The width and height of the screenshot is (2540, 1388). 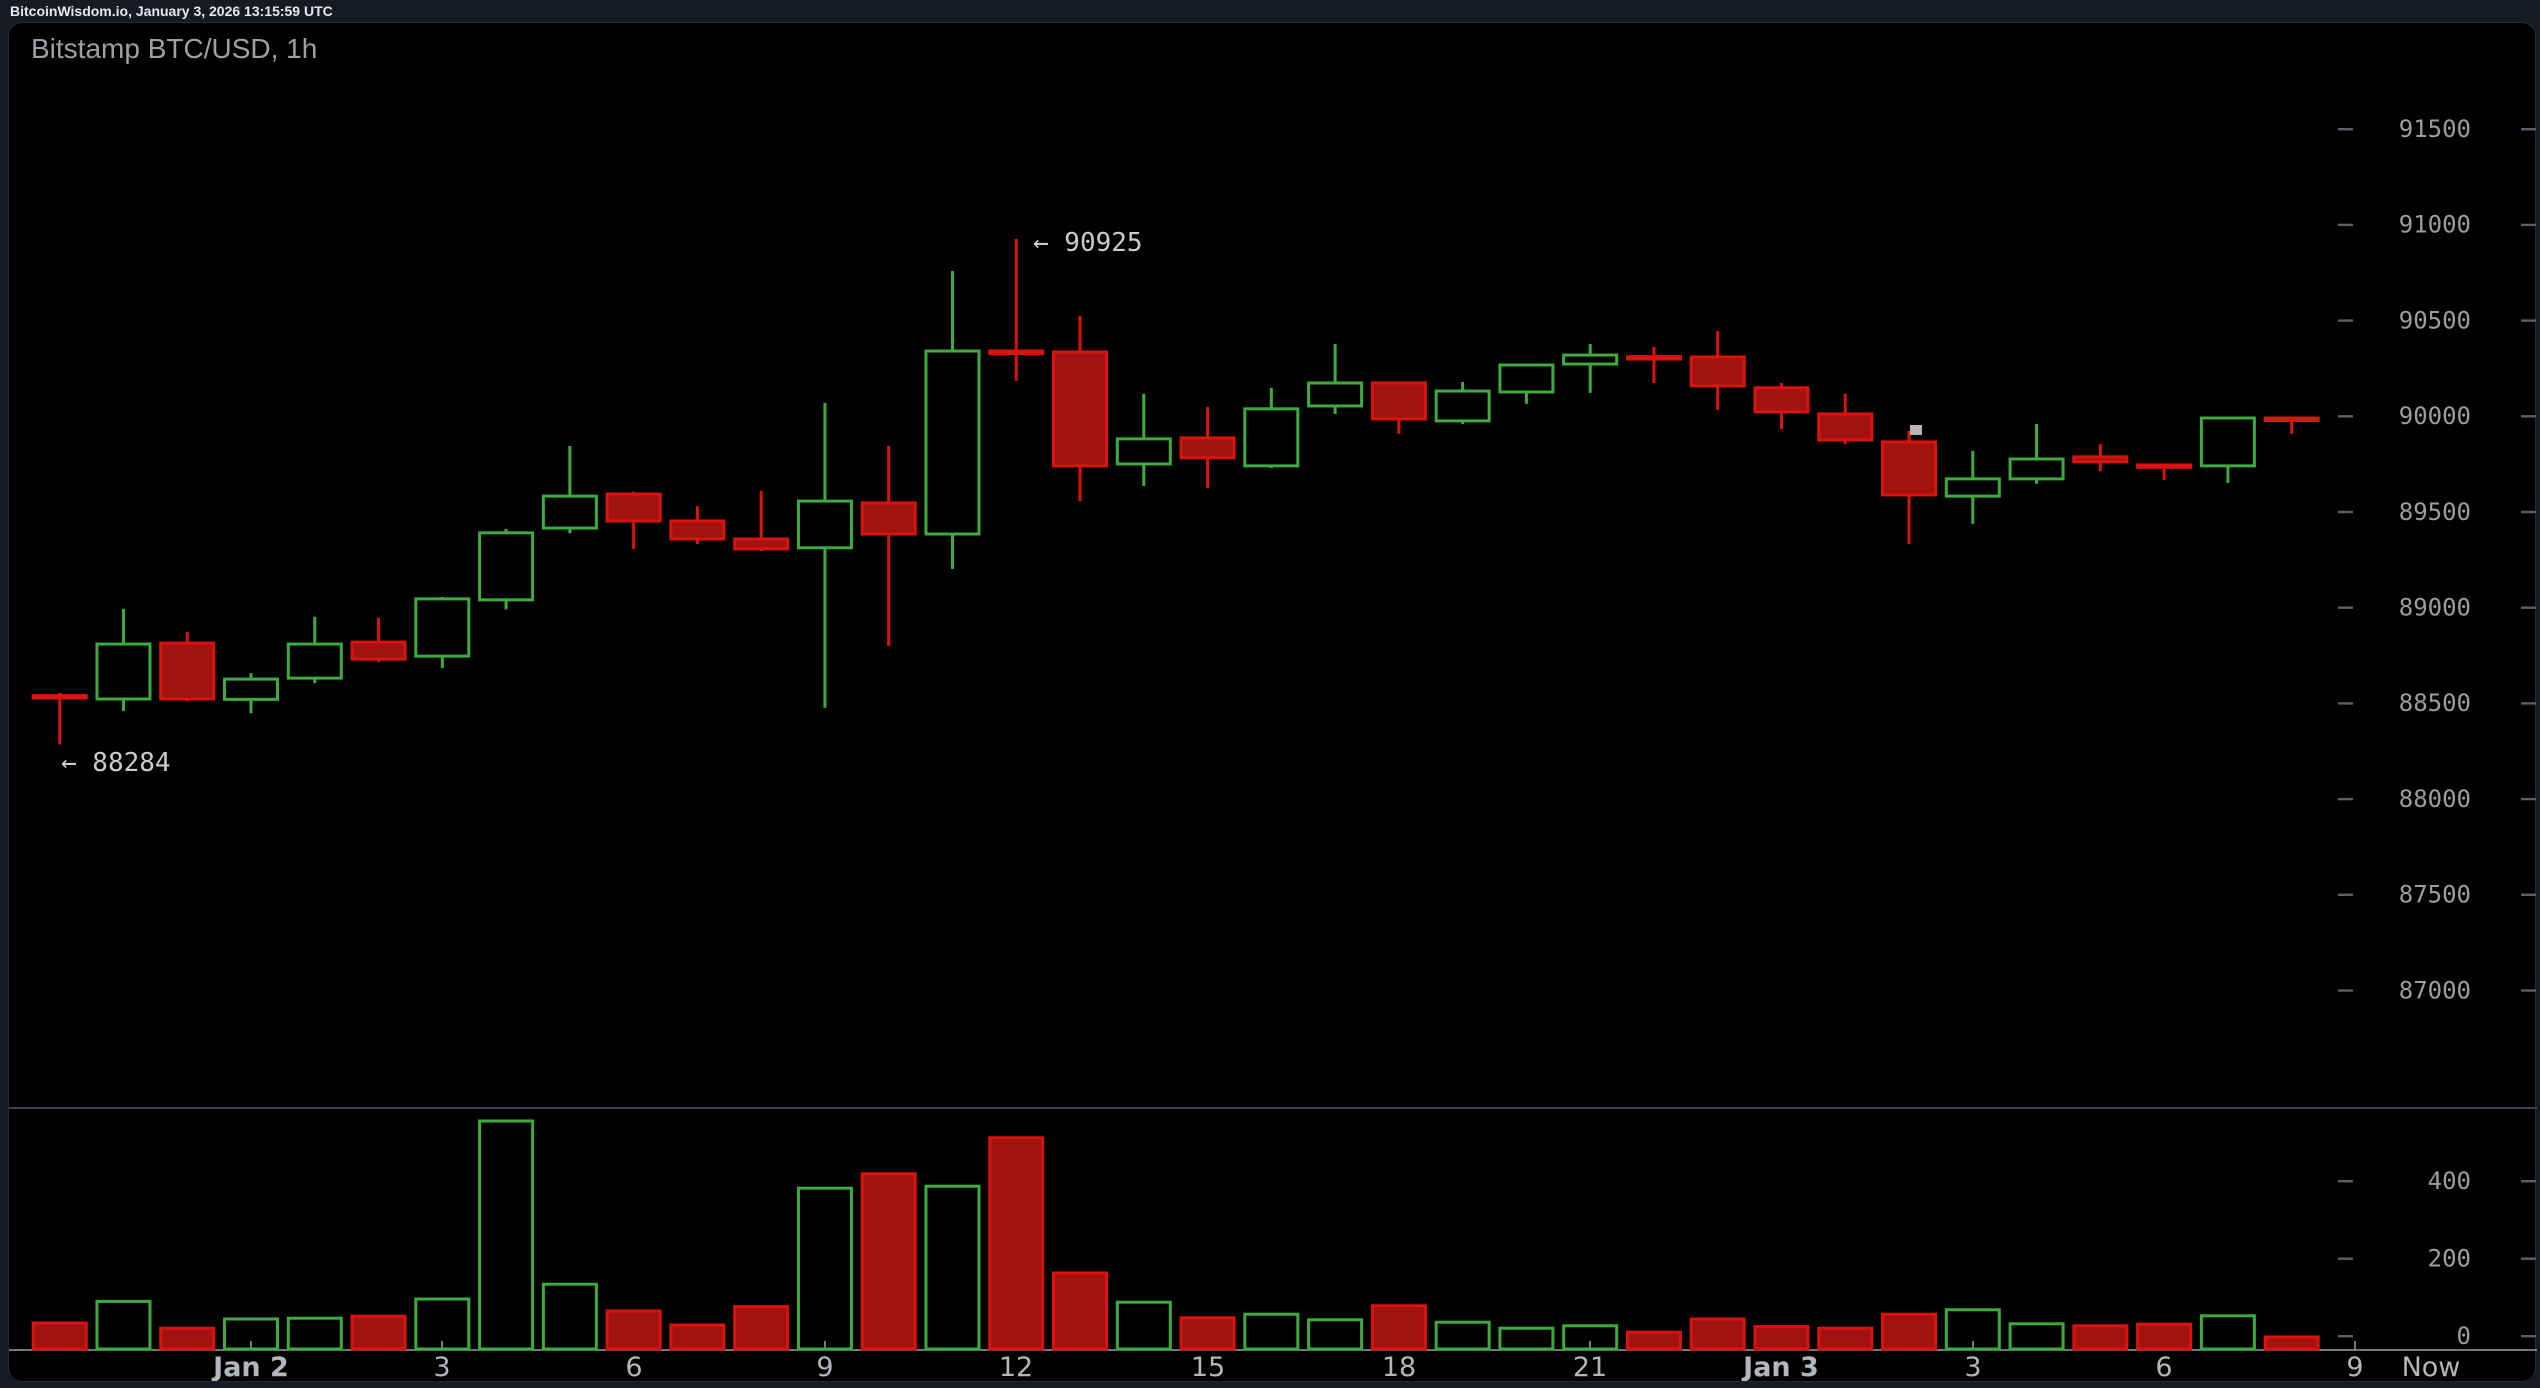 What do you see at coordinates (1399, 1366) in the screenshot?
I see `time-tick-label: 18` at bounding box center [1399, 1366].